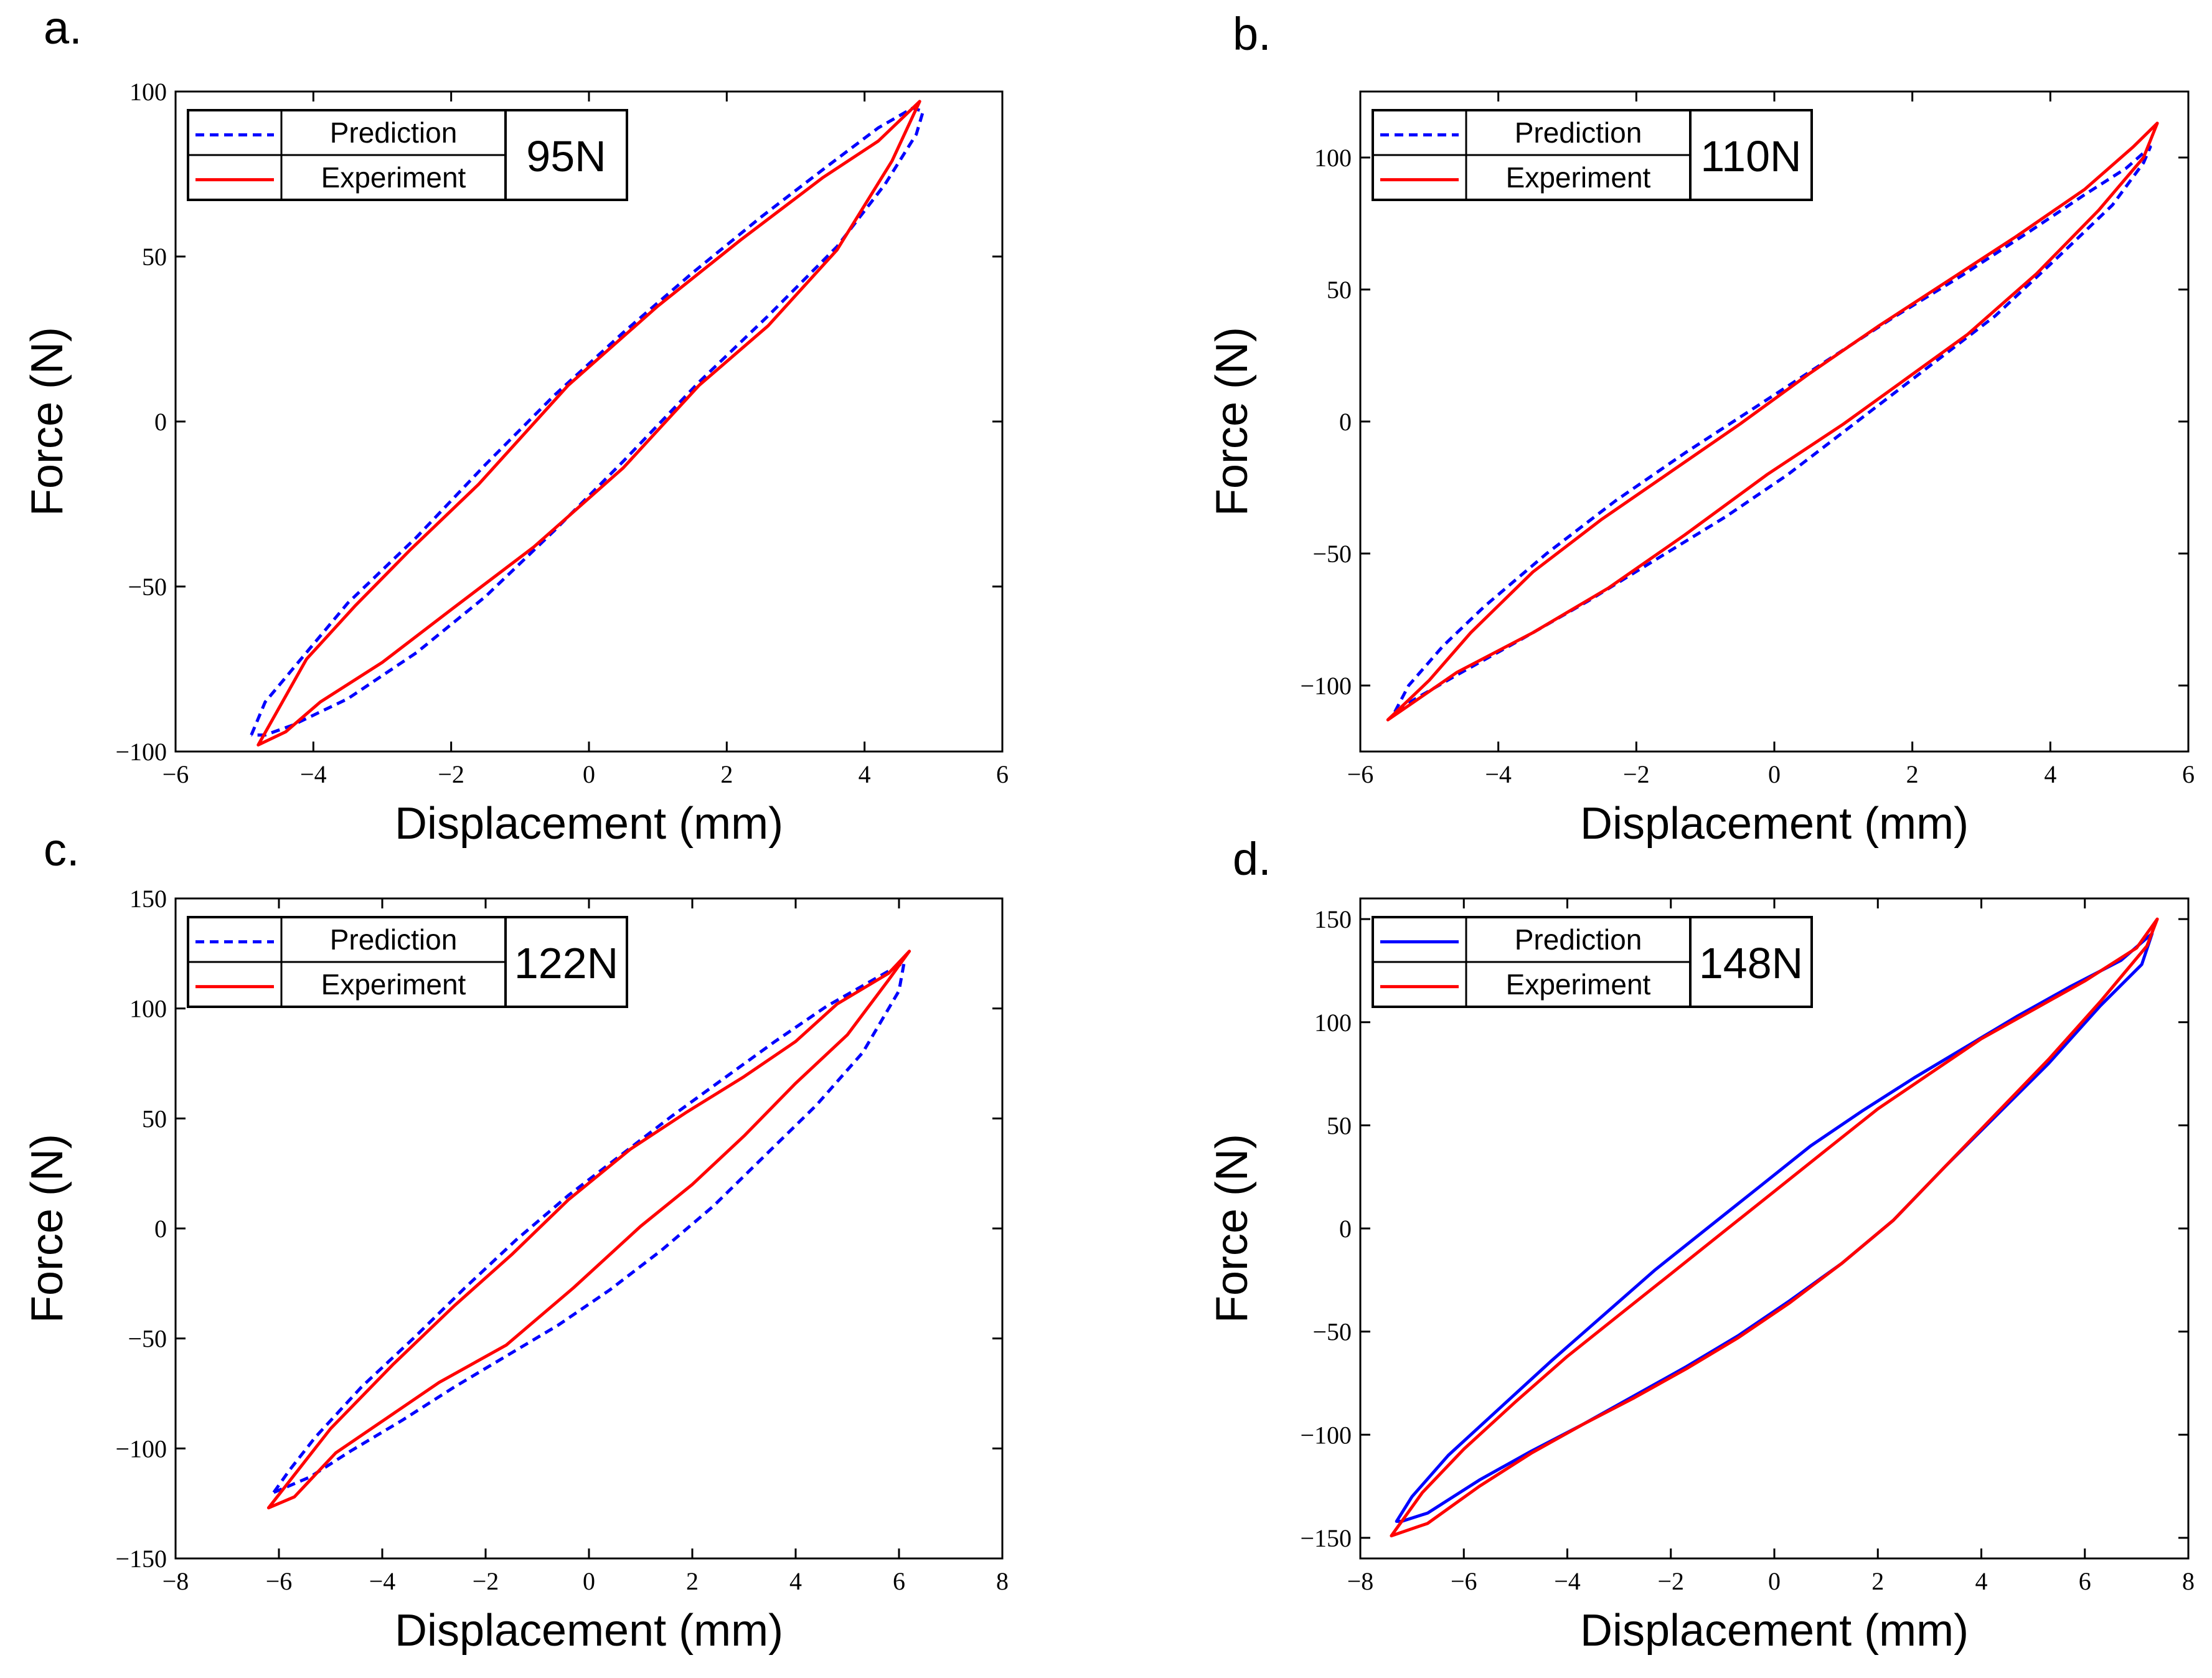  Describe the element at coordinates (566, 157) in the screenshot. I see `force-amplitude-label: 95N` at that location.